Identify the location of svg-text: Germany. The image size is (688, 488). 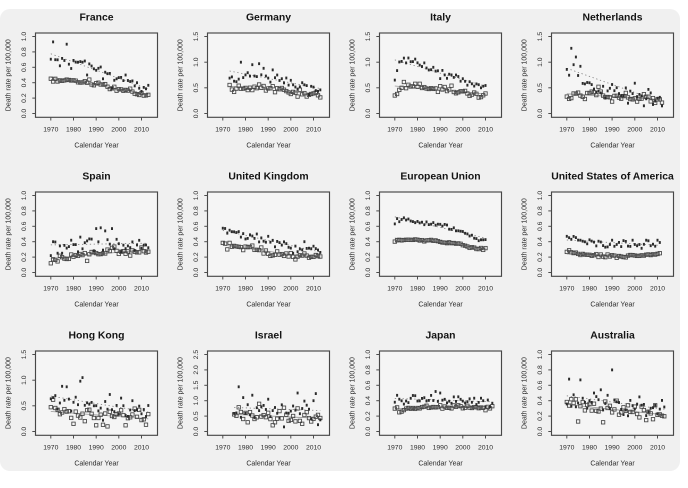
(268, 18).